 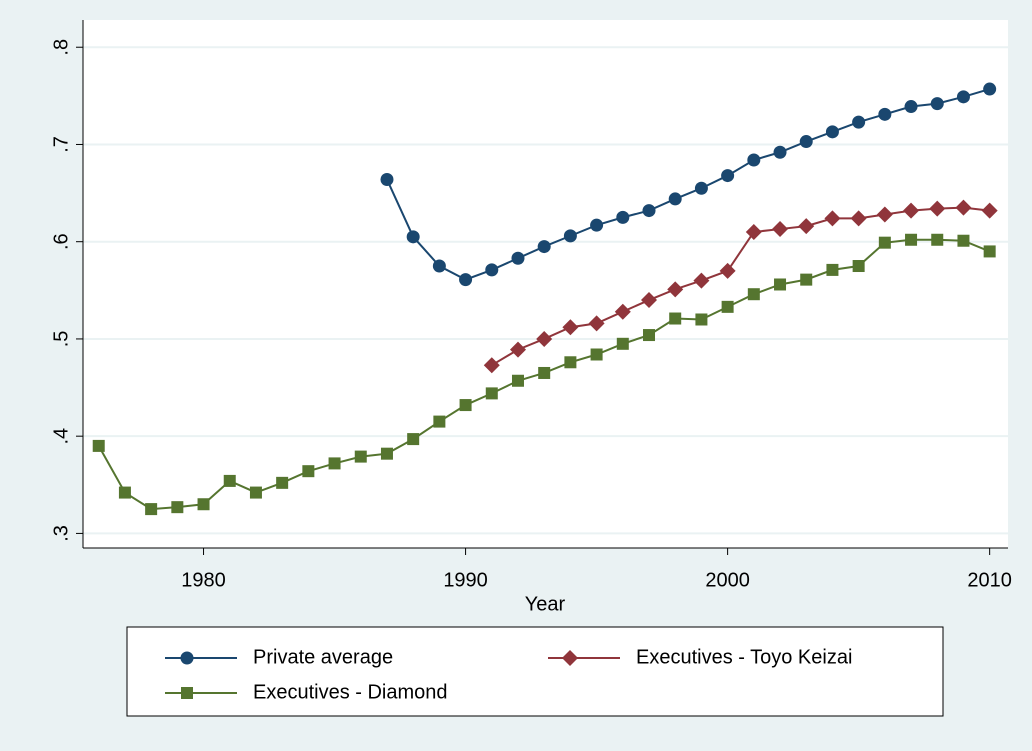 I want to click on legend-label: Executives - Toyo Keizai, so click(x=744, y=657).